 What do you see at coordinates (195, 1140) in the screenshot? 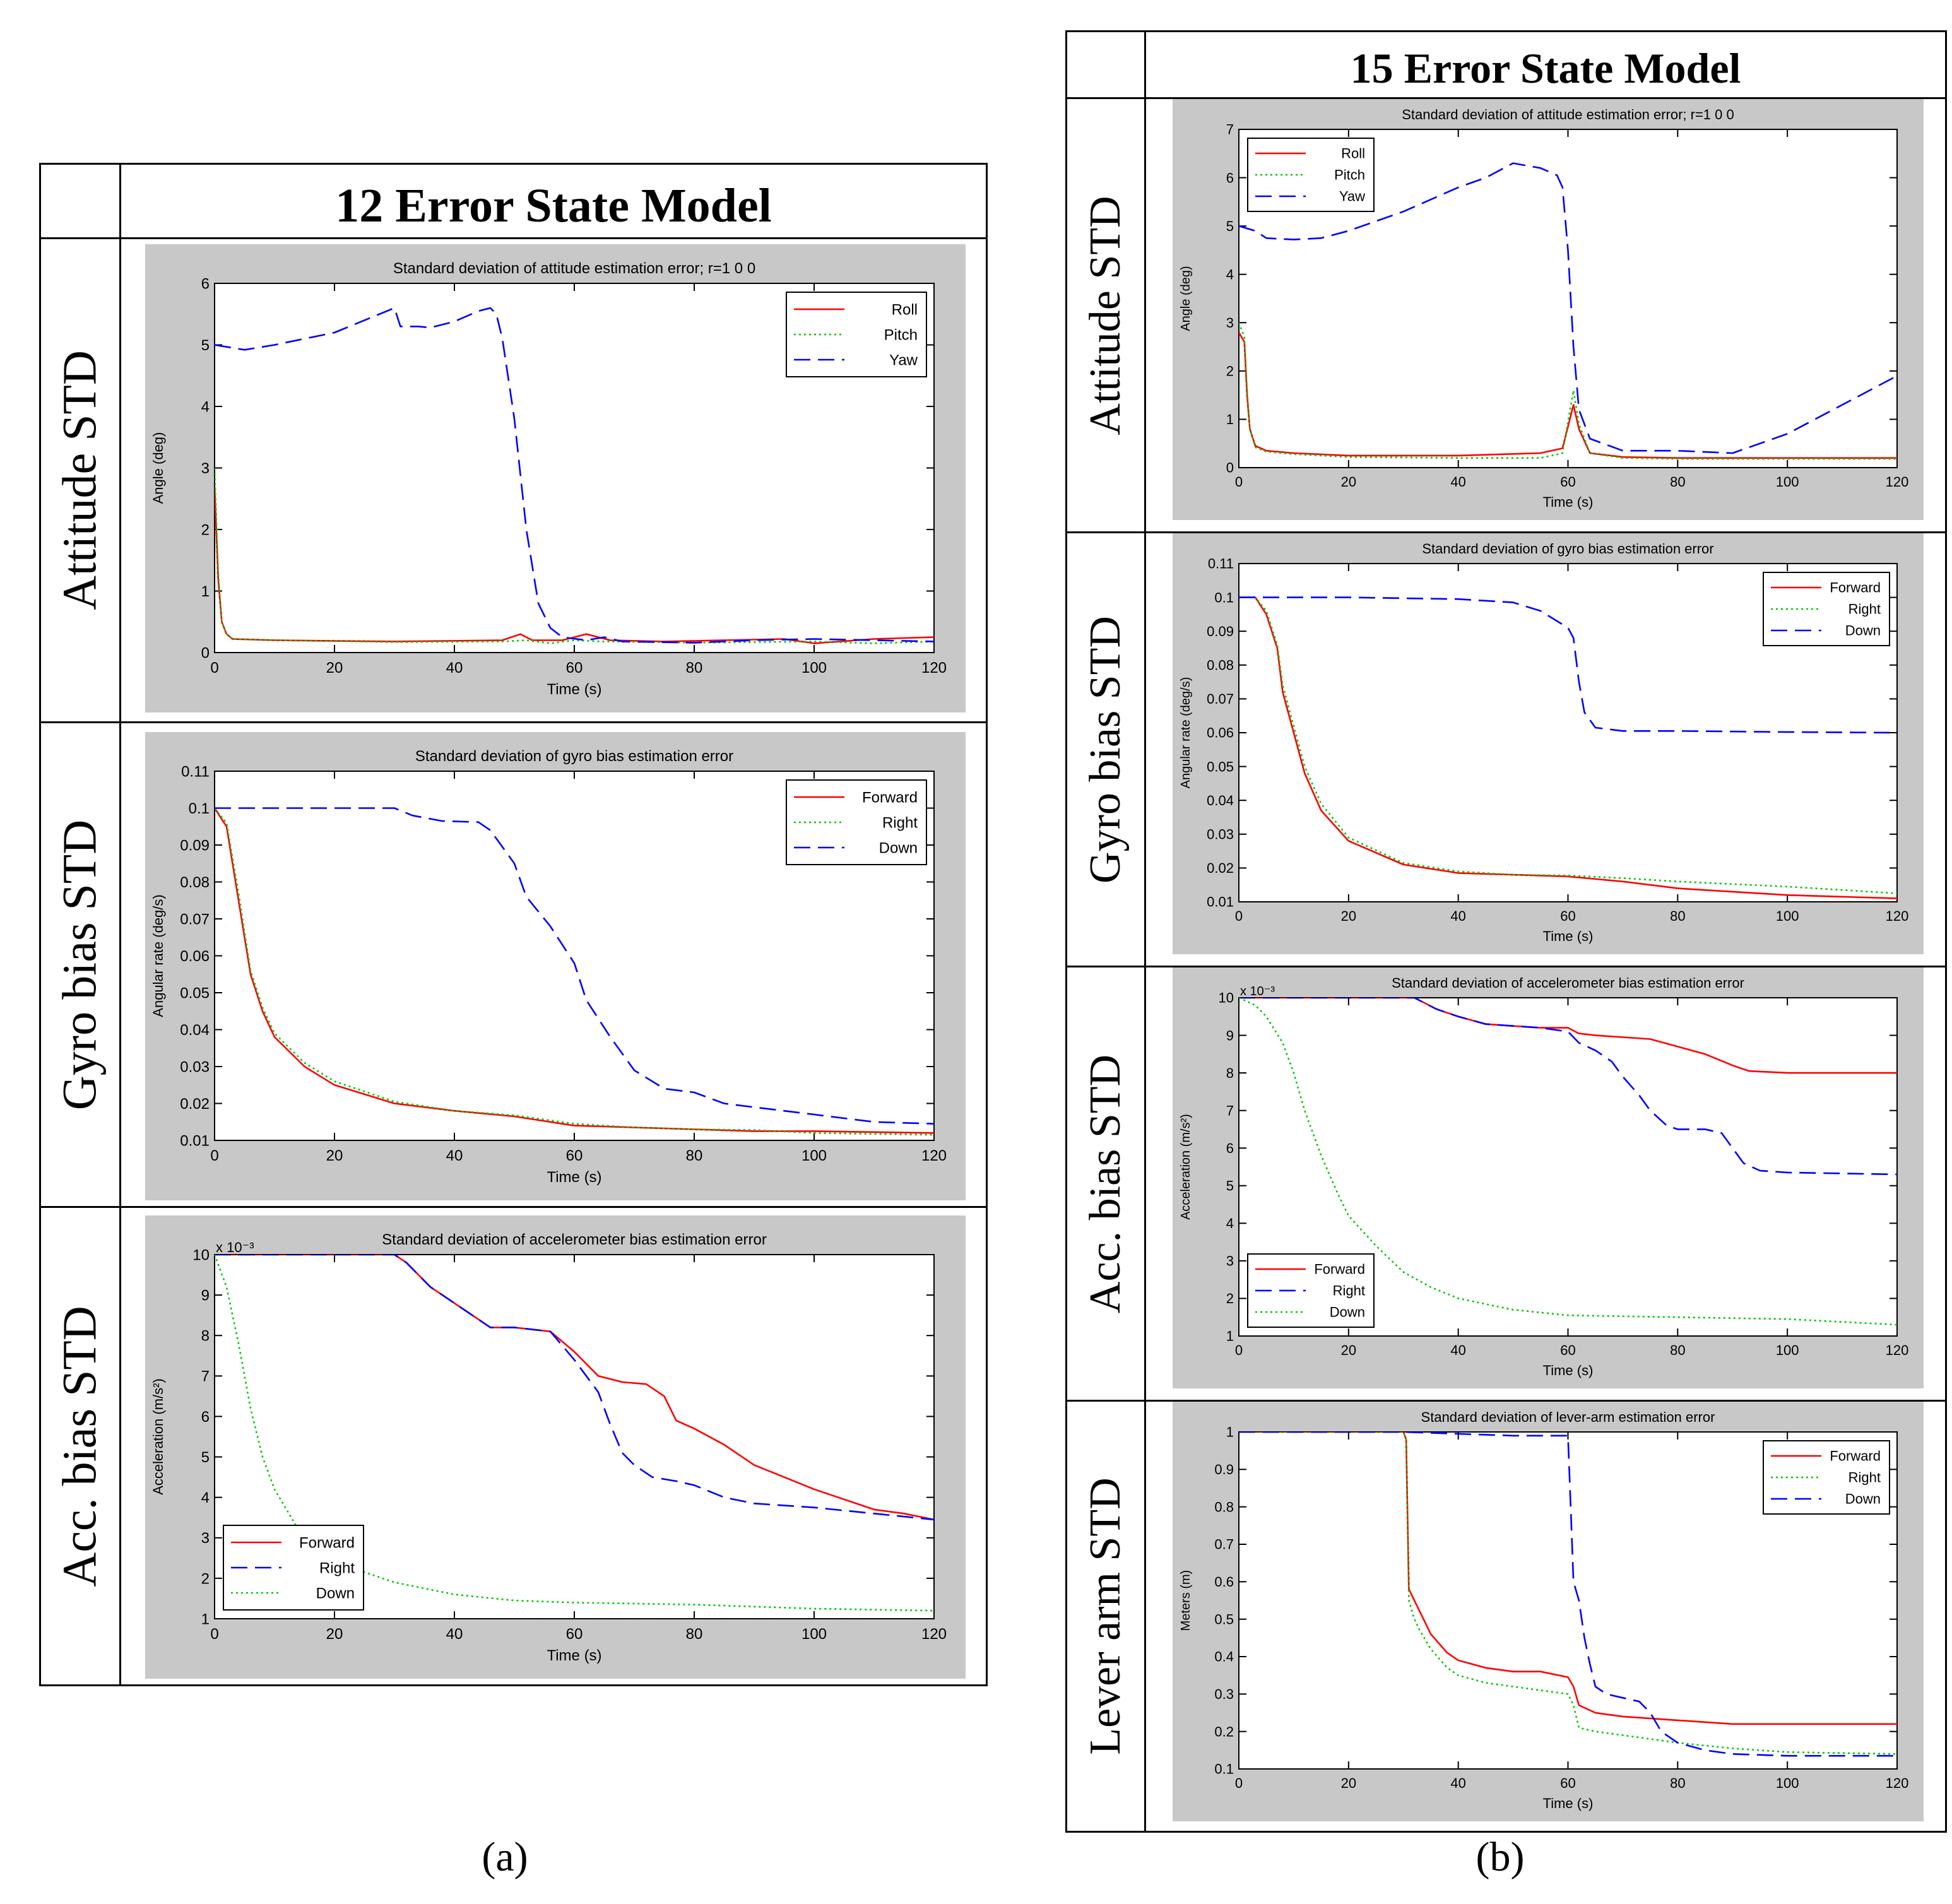
I see `y-tick-label: 0.01` at bounding box center [195, 1140].